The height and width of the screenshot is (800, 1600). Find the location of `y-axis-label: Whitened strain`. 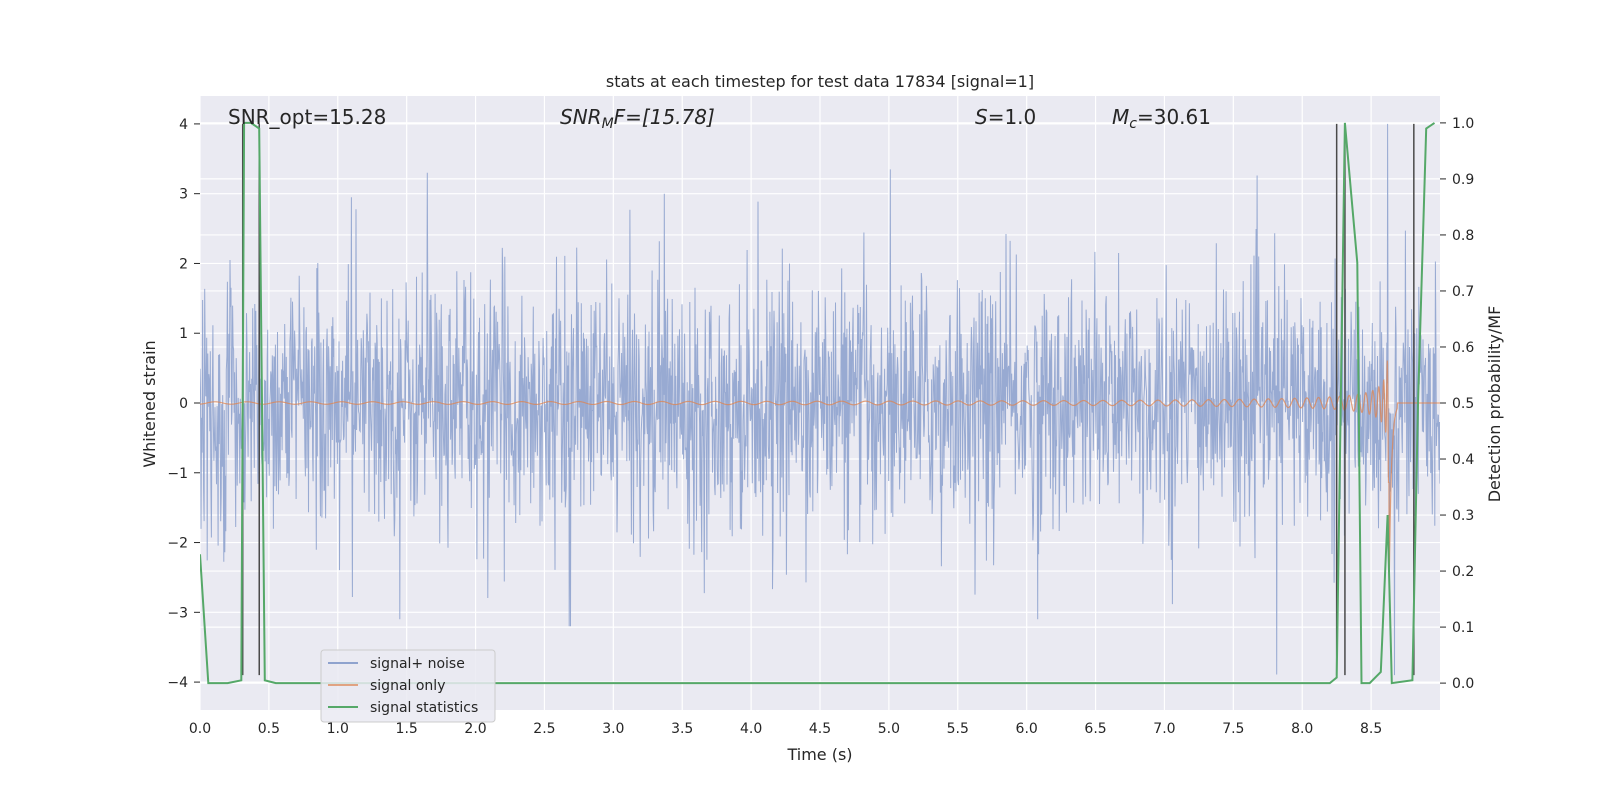

y-axis-label: Whitened strain is located at coordinates (149, 403).